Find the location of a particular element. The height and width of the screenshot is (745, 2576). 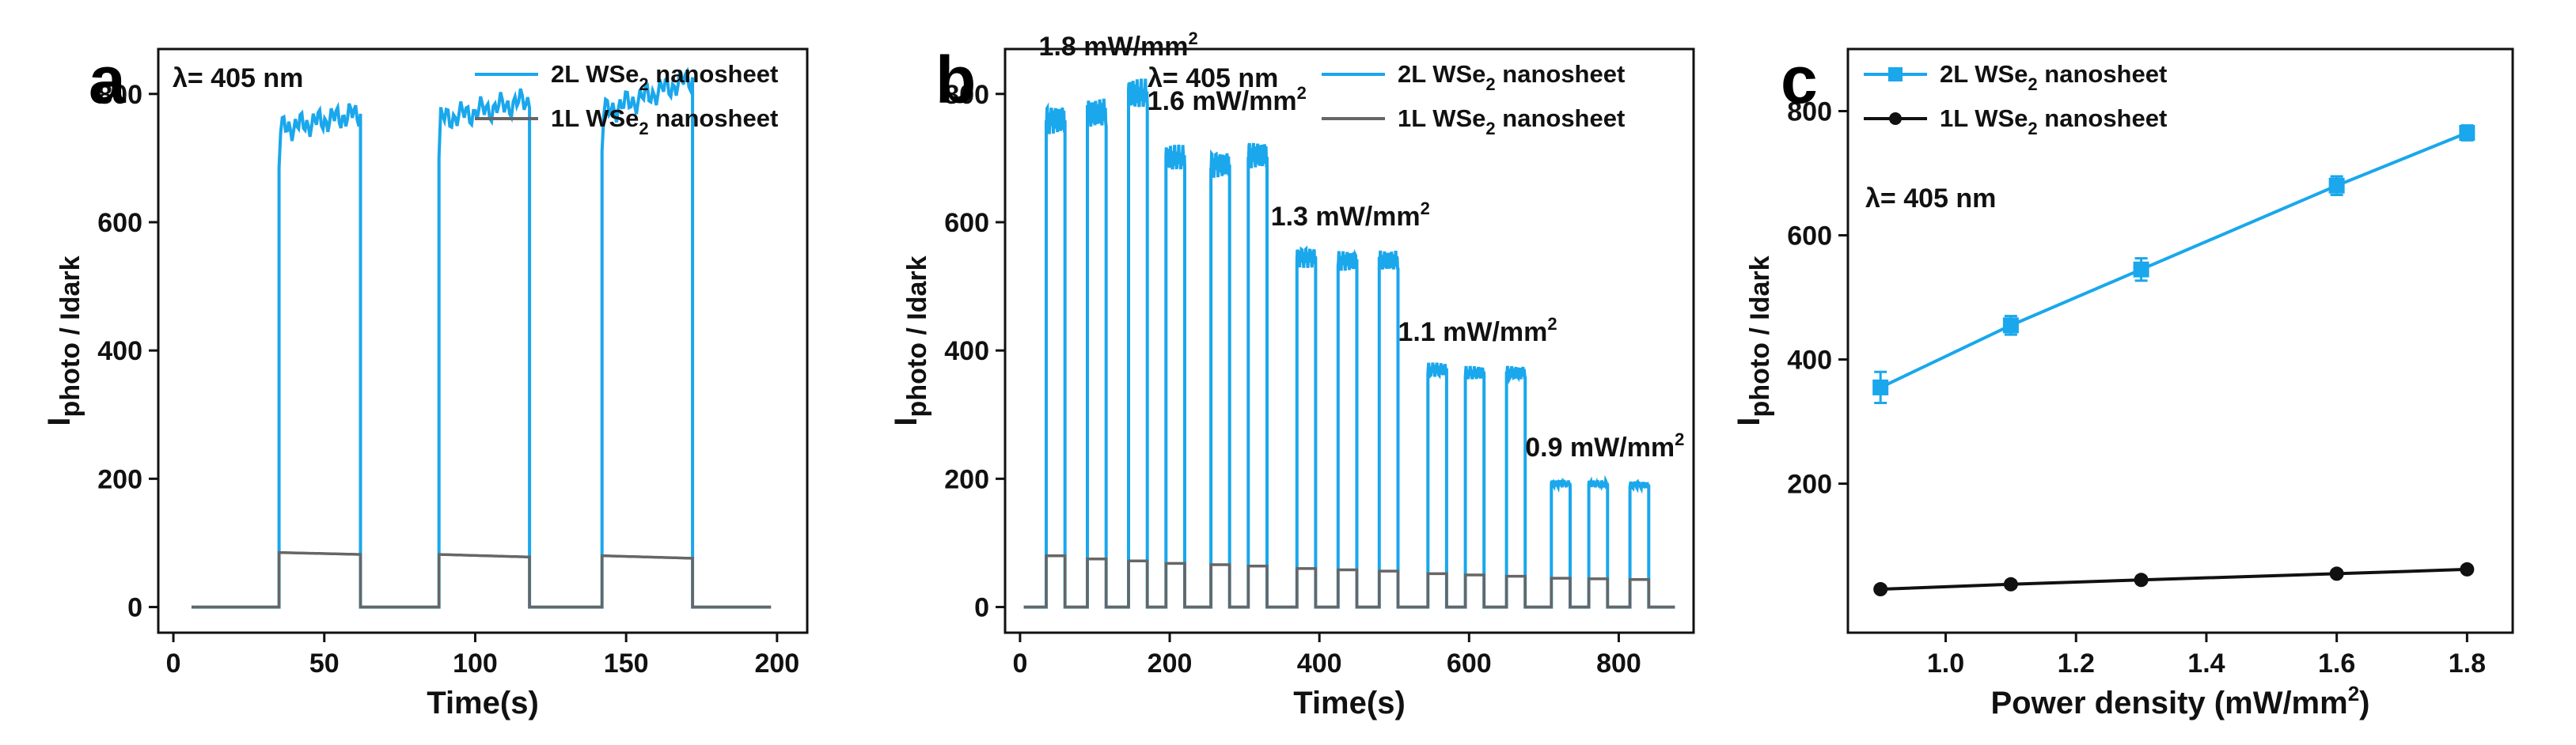

x-tick-label: 800 is located at coordinates (1618, 664).